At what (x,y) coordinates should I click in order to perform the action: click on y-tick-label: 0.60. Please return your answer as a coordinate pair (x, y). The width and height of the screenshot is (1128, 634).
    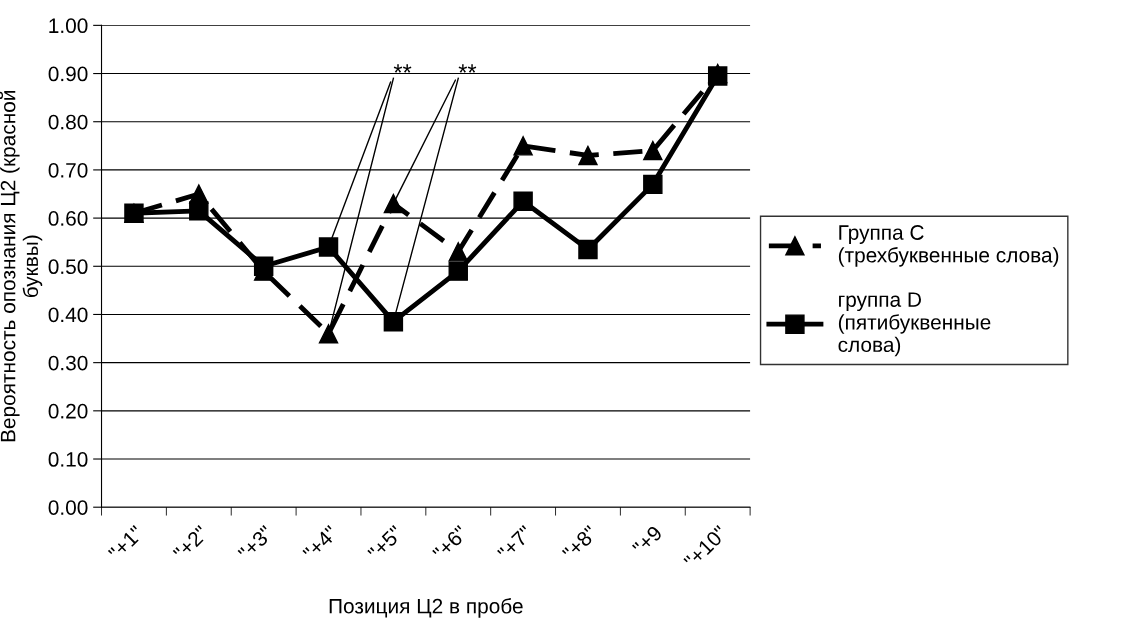
    Looking at the image, I should click on (68, 218).